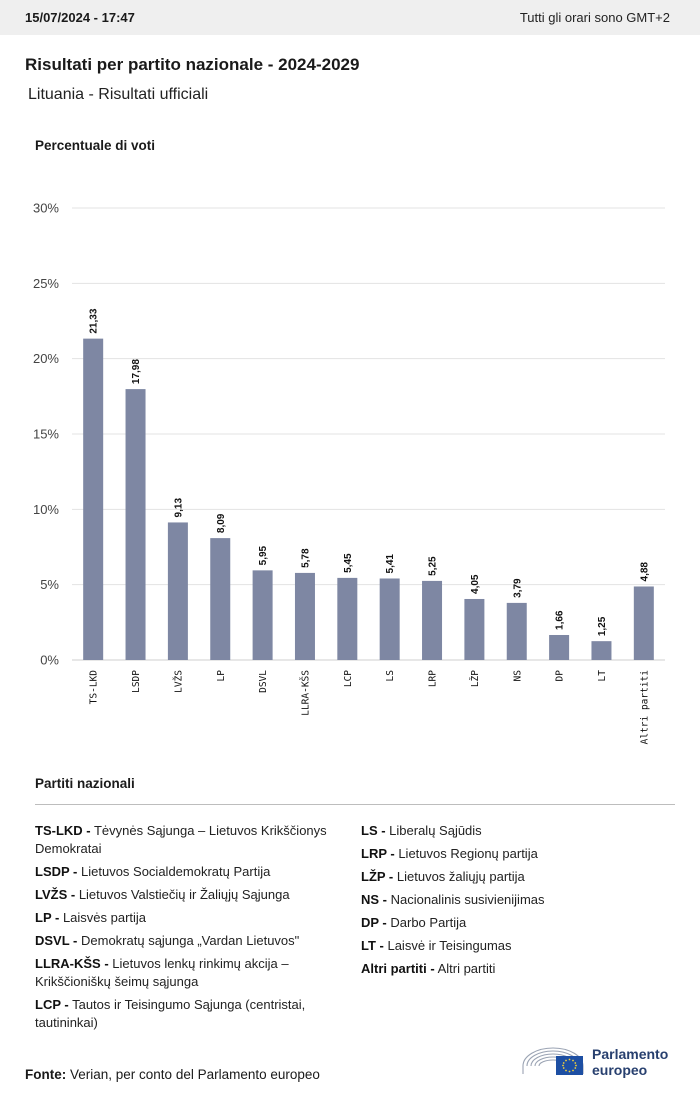  What do you see at coordinates (118, 94) in the screenshot?
I see `page-subtitle: Lituania - Risultati ufficiali` at bounding box center [118, 94].